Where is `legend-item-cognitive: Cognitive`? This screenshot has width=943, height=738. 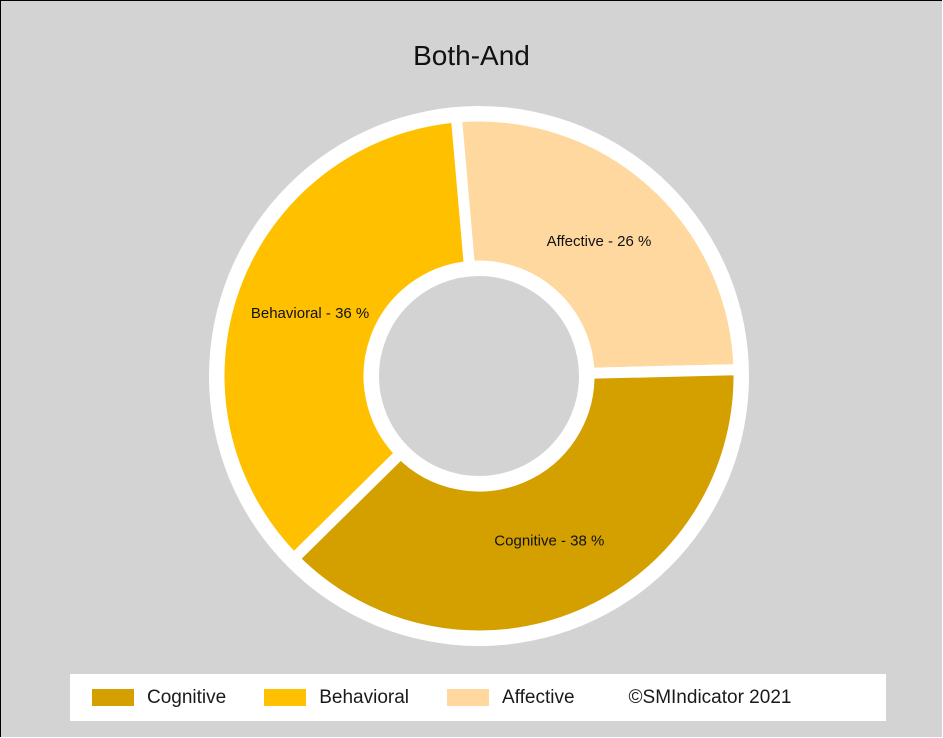 legend-item-cognitive: Cognitive is located at coordinates (159, 698).